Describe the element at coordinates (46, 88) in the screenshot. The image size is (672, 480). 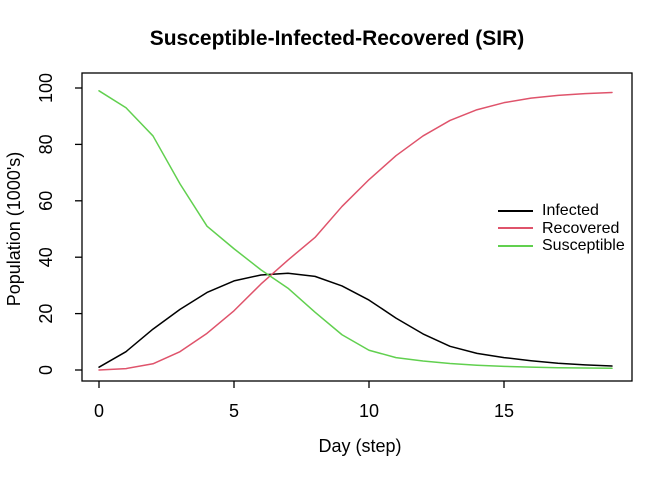
I see `y-tick-label: 100` at that location.